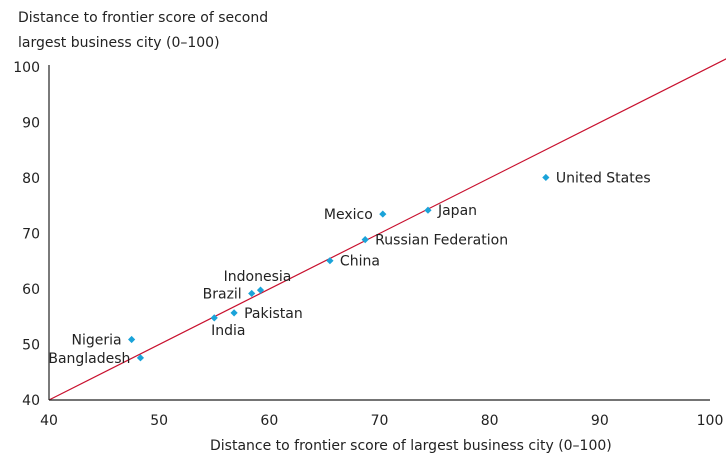 The height and width of the screenshot is (458, 726). Describe the element at coordinates (457, 211) in the screenshot. I see `point-label: Japan` at that location.